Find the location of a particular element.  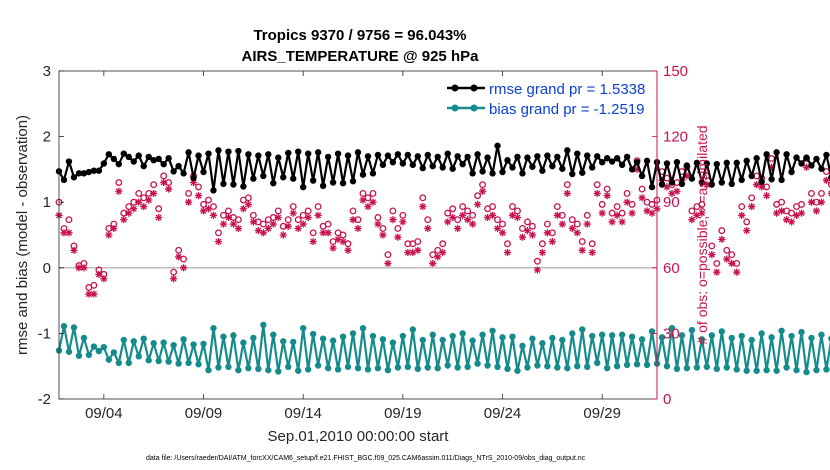

y-right-tick-label-4: 120 is located at coordinates (675, 137).